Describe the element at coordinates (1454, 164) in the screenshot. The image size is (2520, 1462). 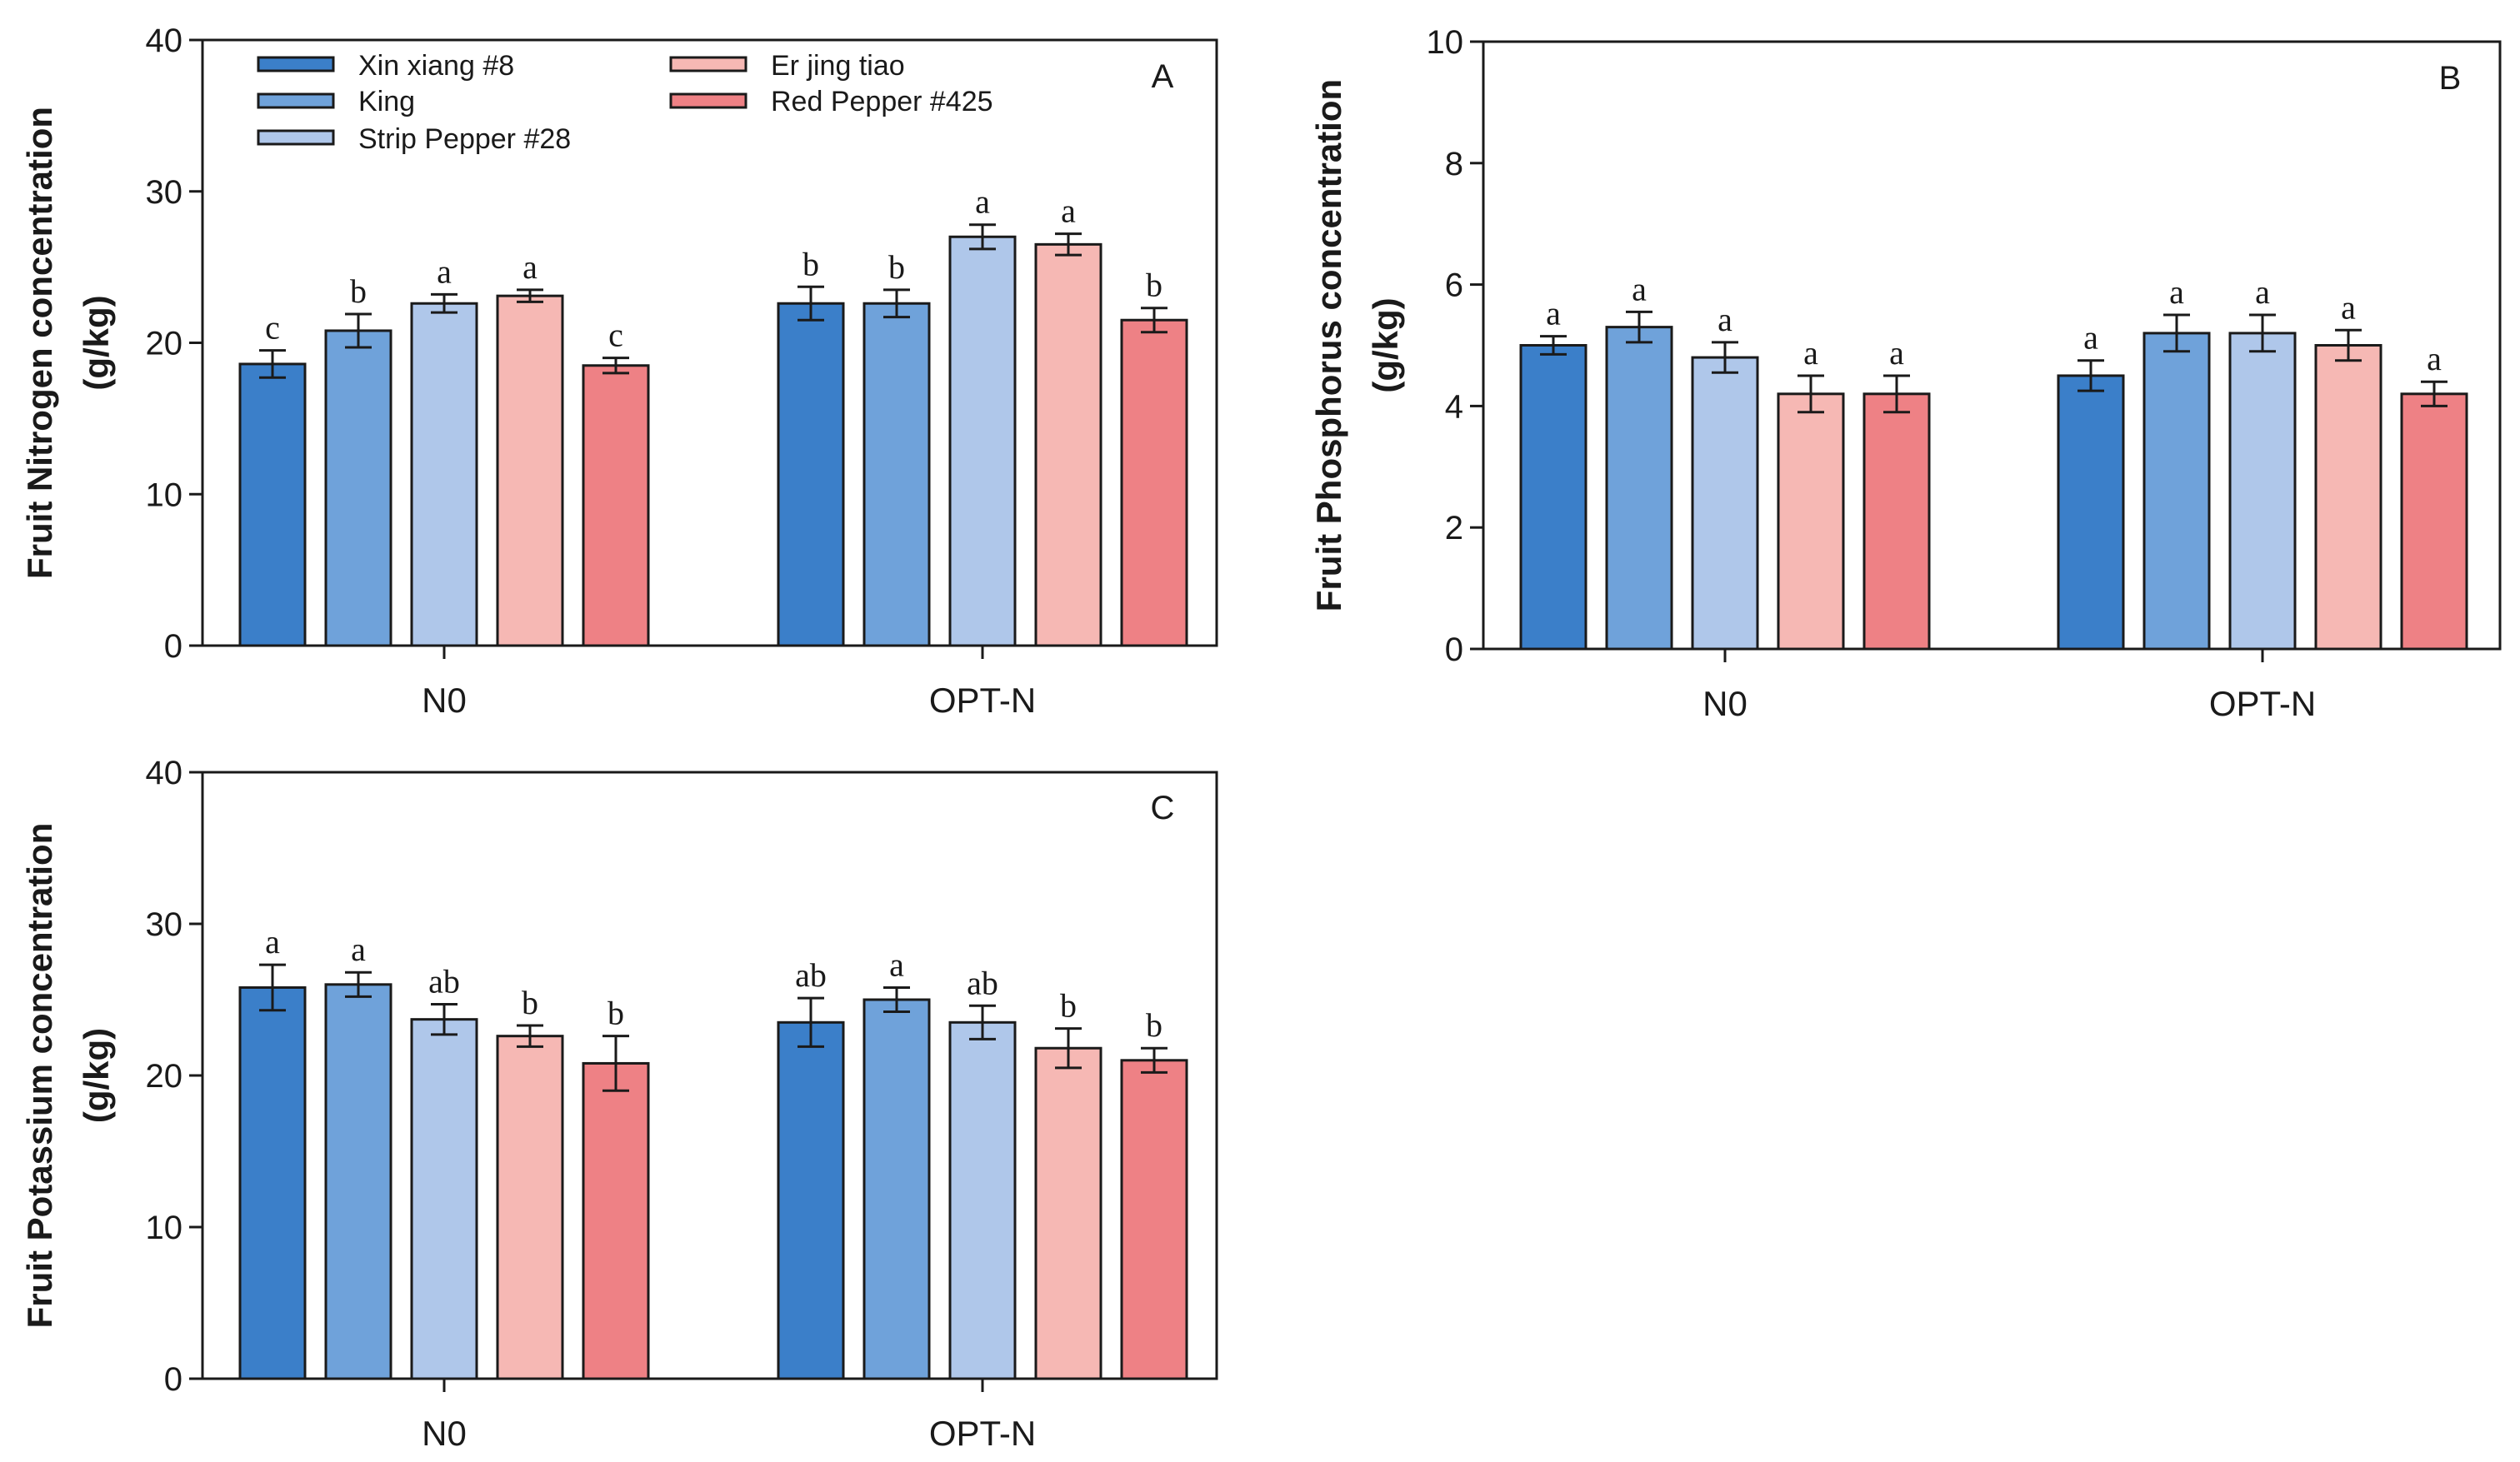
I see `y-tick-label: 8` at that location.